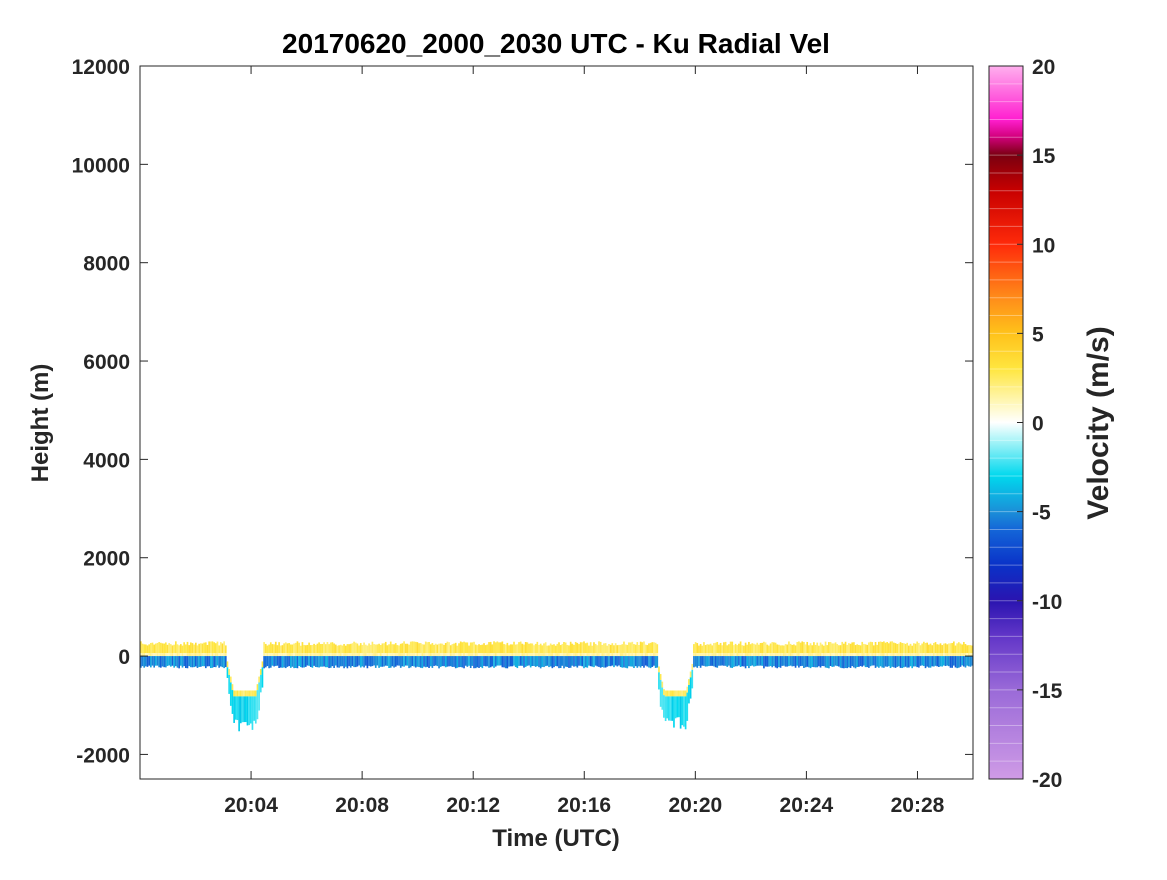  I want to click on echo-dip-column, so click(670, 708).